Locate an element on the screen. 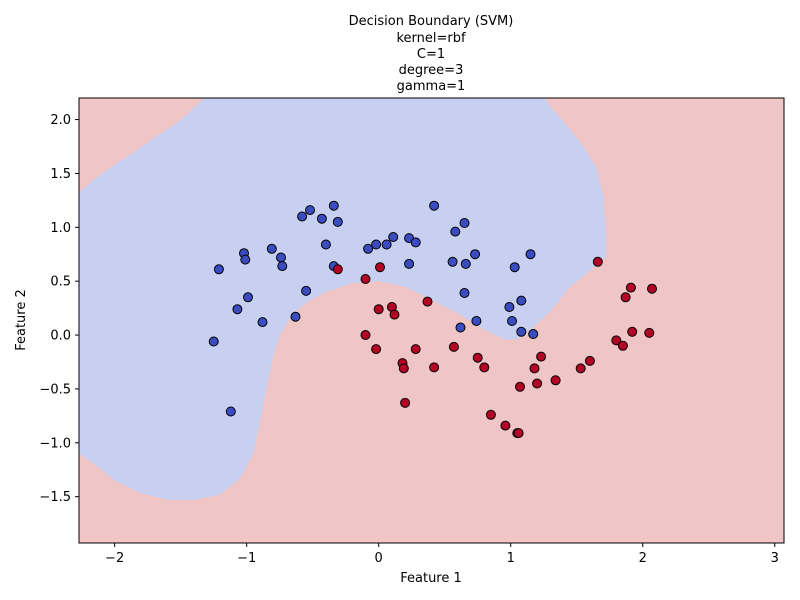  x-tick-label: −2 is located at coordinates (114, 558).